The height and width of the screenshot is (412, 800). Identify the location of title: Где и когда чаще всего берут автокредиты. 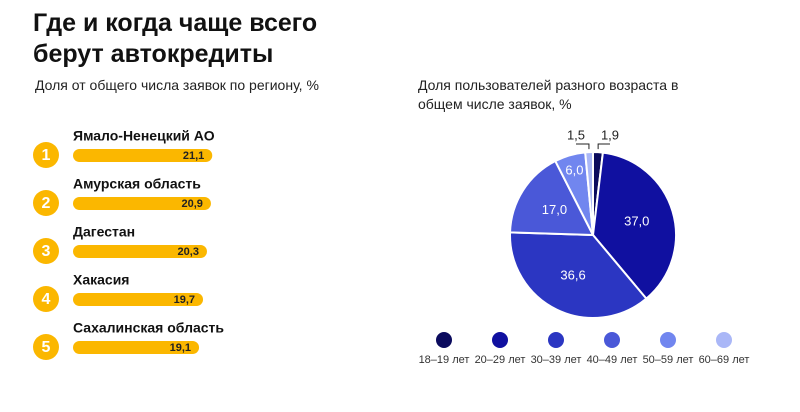
(175, 38).